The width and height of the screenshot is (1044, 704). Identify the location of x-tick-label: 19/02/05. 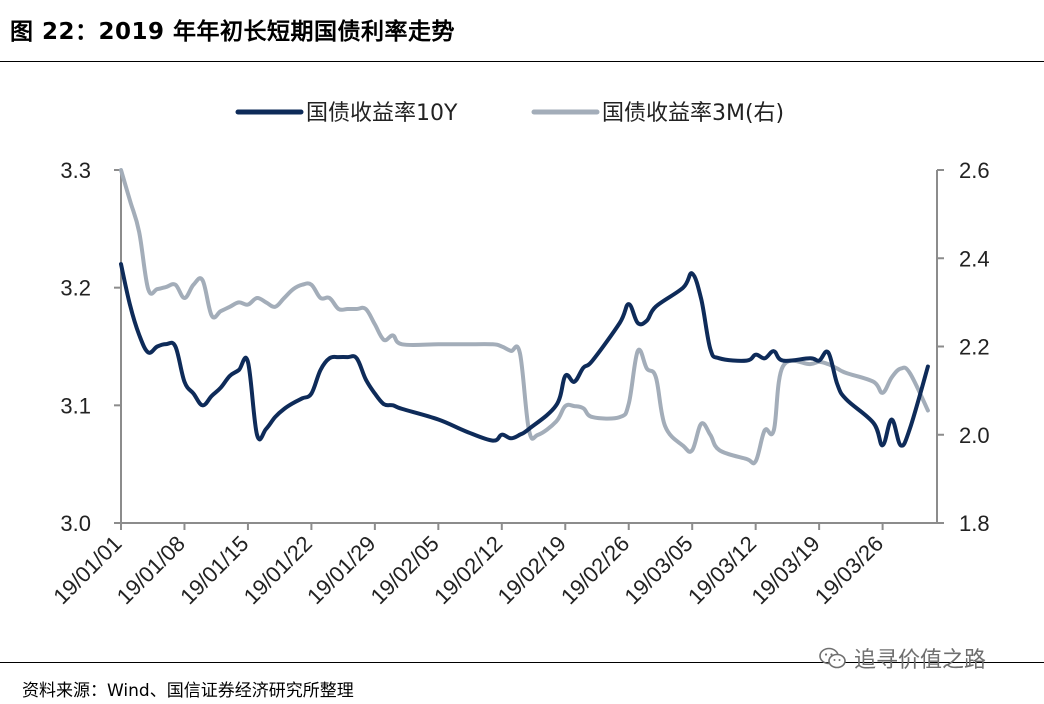
(405, 570).